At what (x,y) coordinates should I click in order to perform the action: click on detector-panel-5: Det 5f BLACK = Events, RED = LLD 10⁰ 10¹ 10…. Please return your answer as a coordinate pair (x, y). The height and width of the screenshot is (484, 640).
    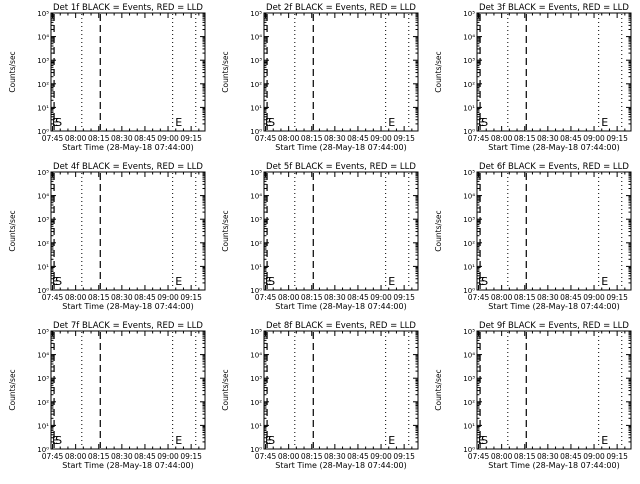
    Looking at the image, I should click on (320, 236).